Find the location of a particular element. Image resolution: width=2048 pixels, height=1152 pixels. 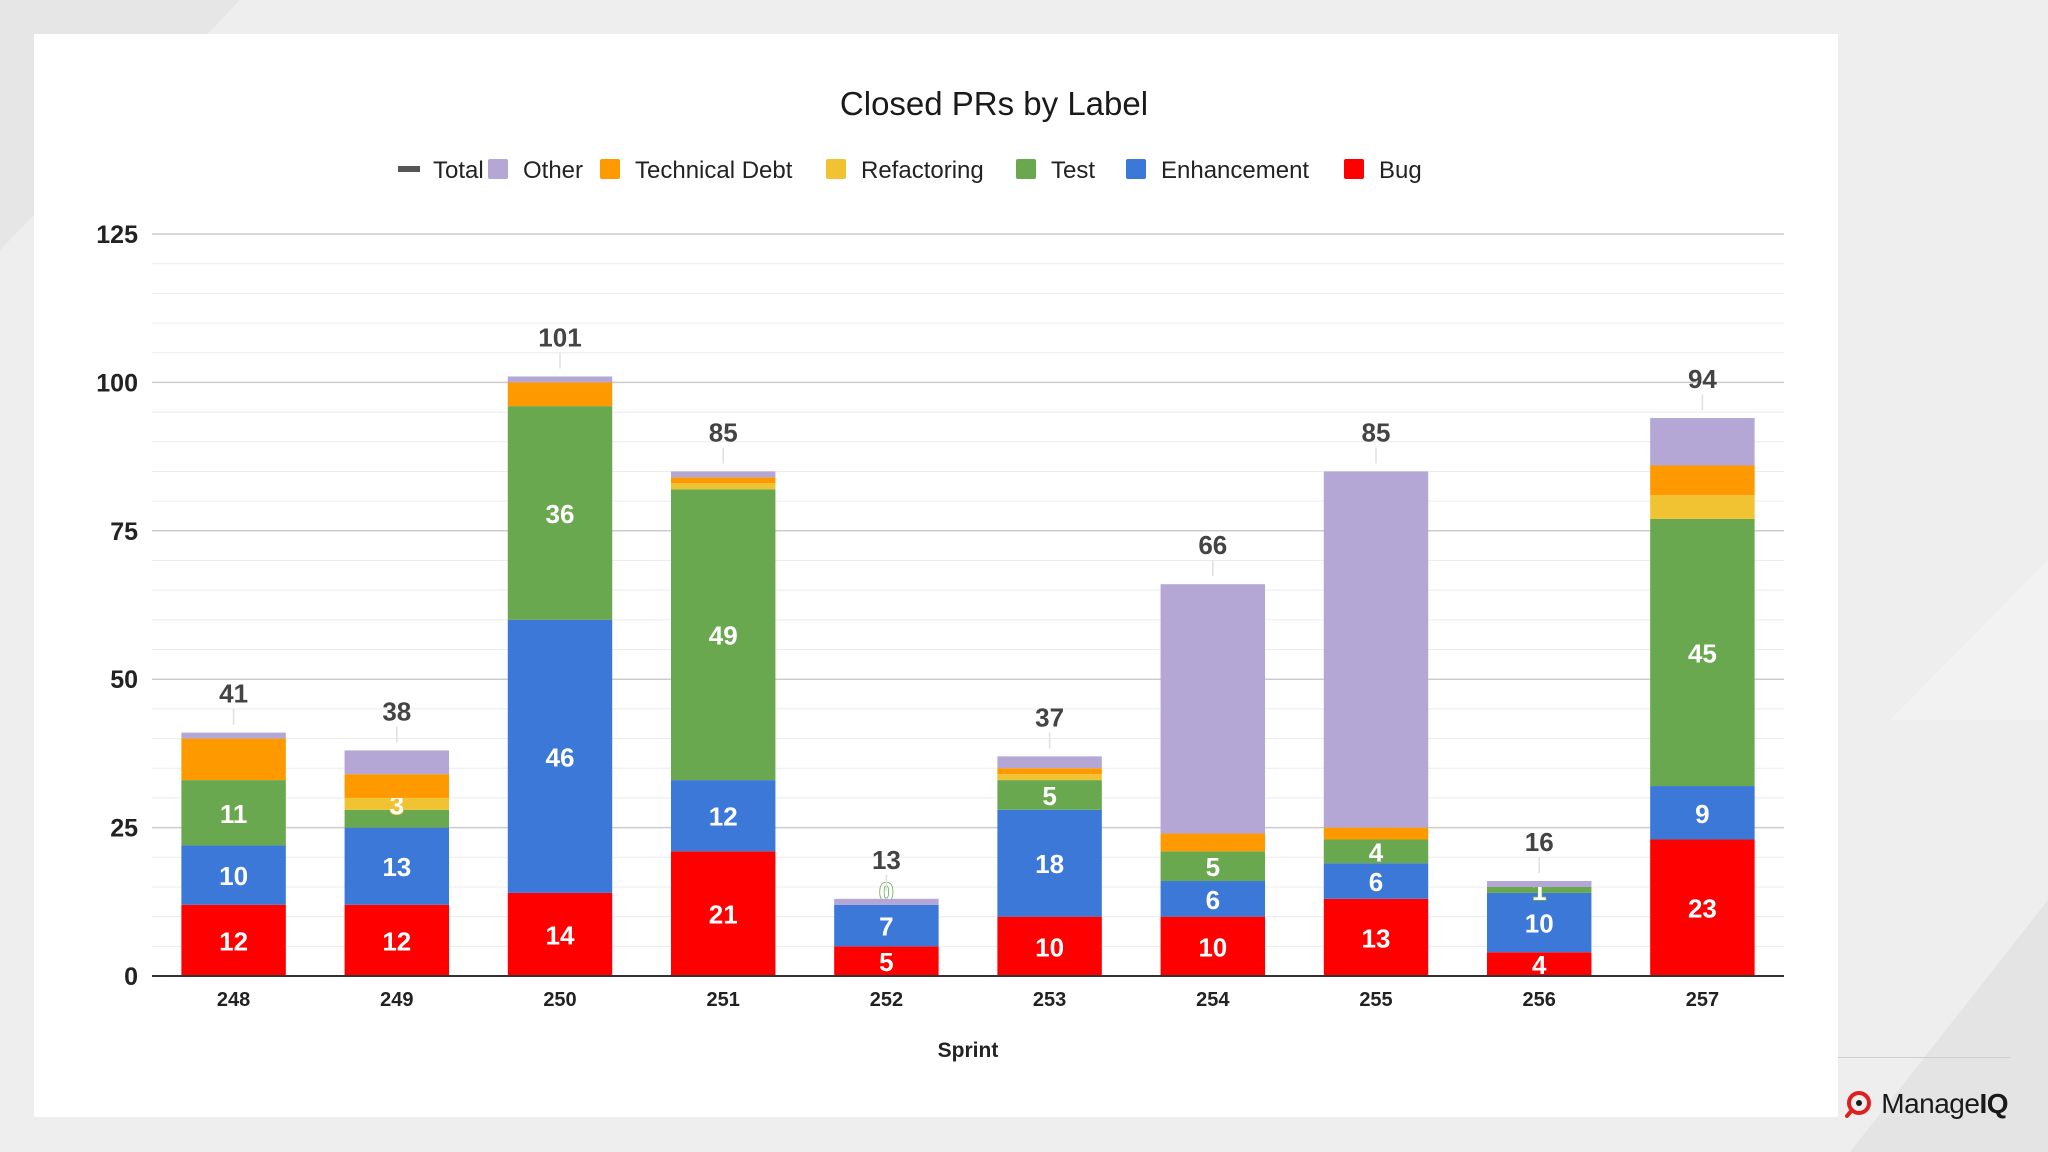

data-label: 45 is located at coordinates (1702, 653).